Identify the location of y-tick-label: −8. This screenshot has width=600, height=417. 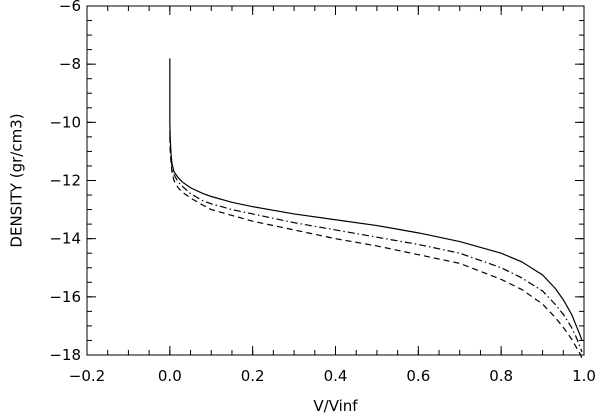
(70, 64).